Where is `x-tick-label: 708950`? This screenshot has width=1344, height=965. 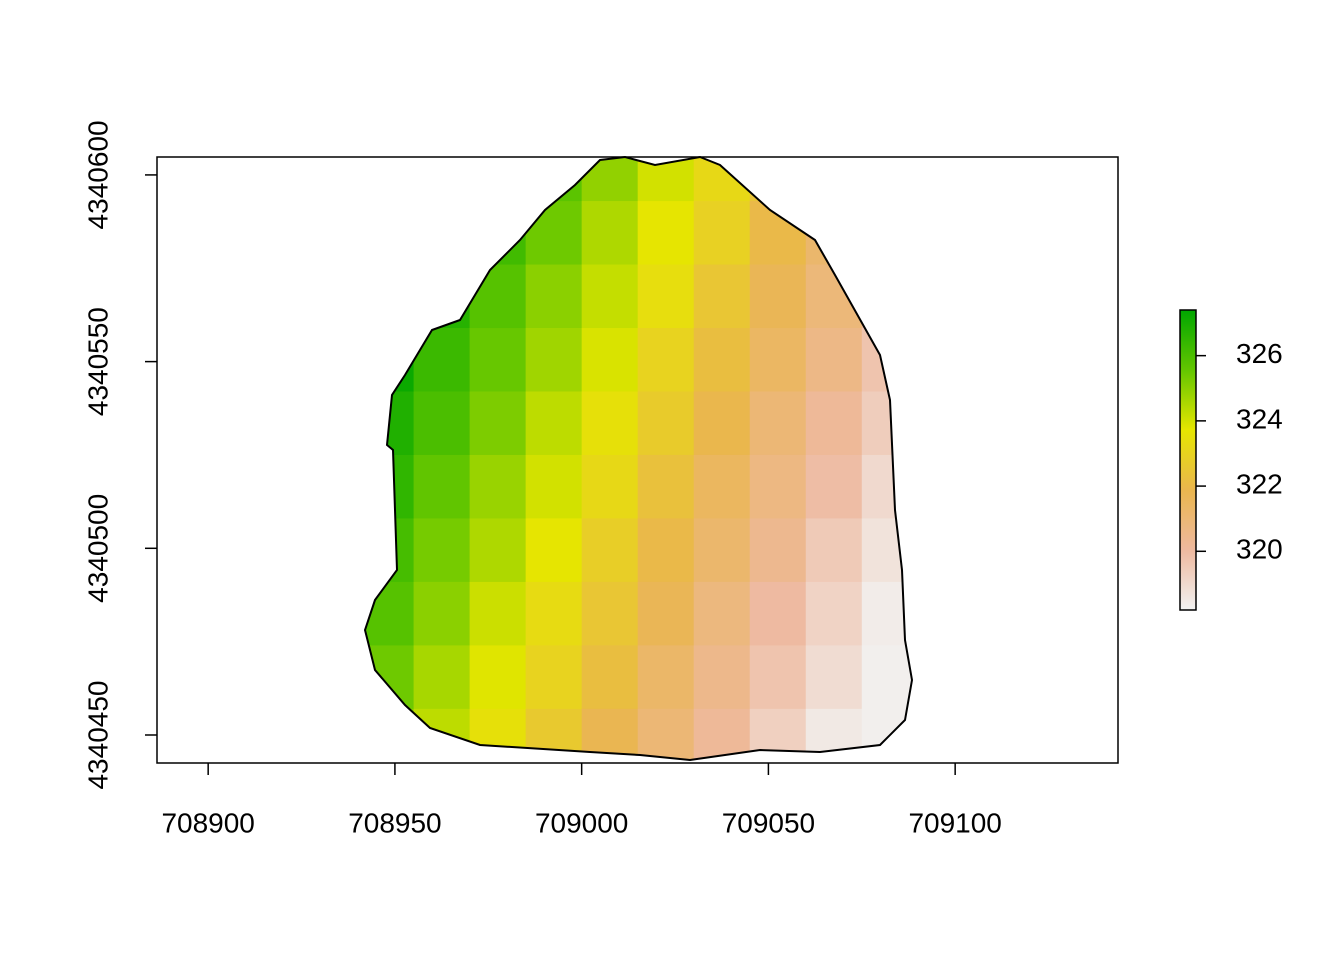 x-tick-label: 708950 is located at coordinates (394, 822).